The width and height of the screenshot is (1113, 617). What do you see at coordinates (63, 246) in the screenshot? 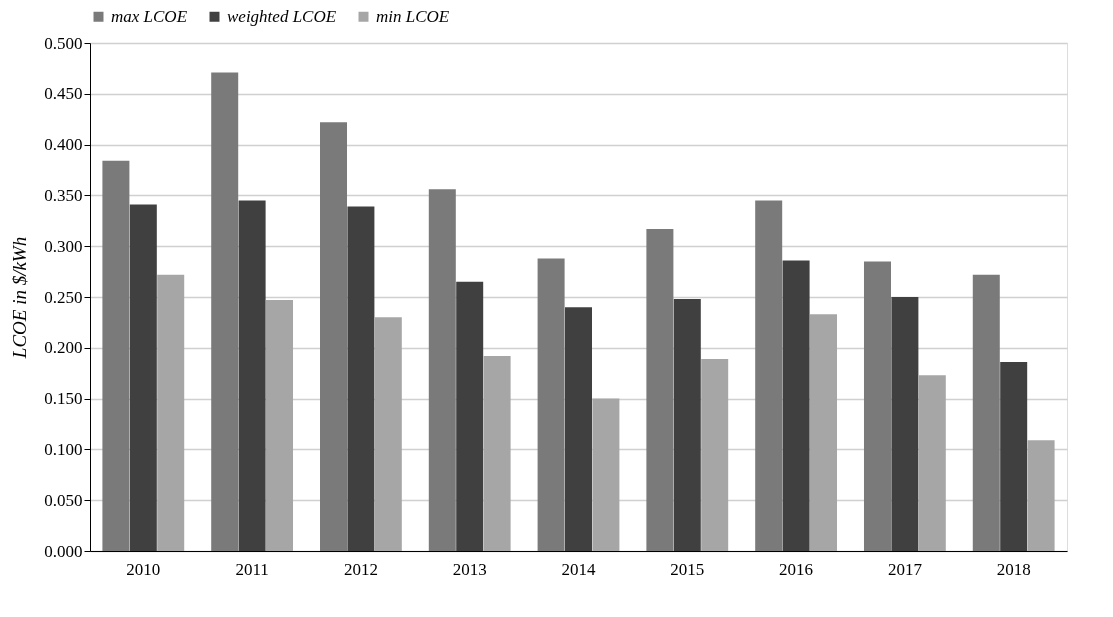
I see `y-tick-label: 0.300` at bounding box center [63, 246].